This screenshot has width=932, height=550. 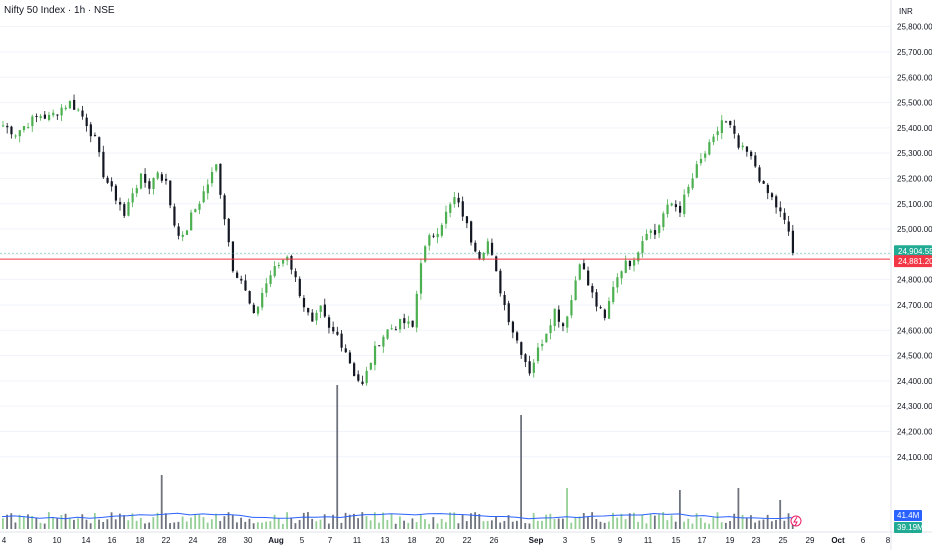 What do you see at coordinates (248, 540) in the screenshot?
I see `x-tick-label: 30` at bounding box center [248, 540].